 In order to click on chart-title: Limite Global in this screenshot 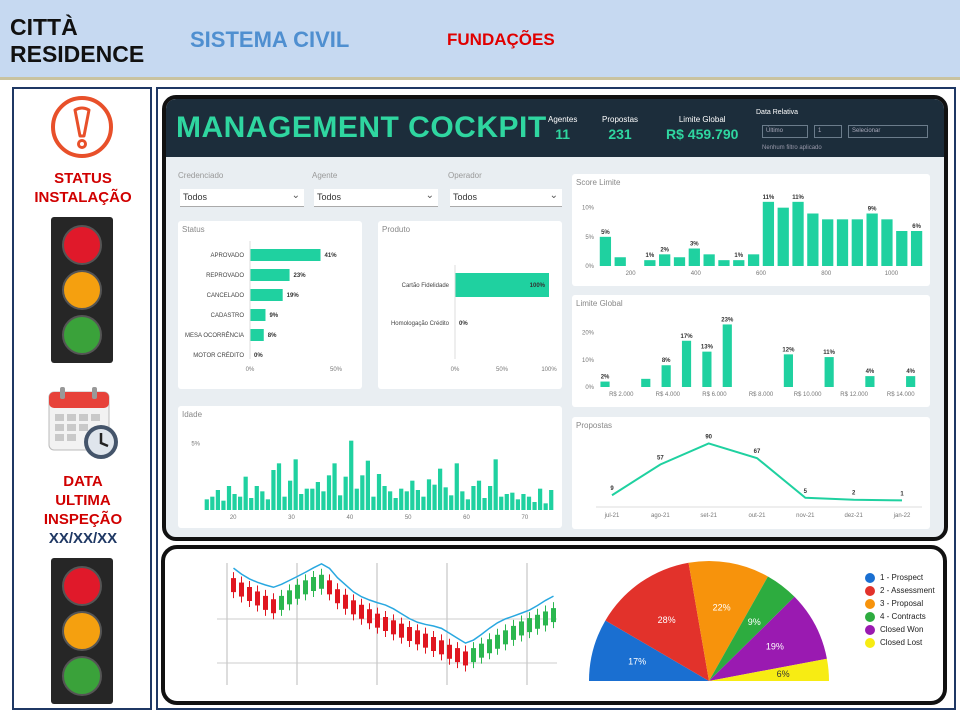, I will do `click(599, 303)`.